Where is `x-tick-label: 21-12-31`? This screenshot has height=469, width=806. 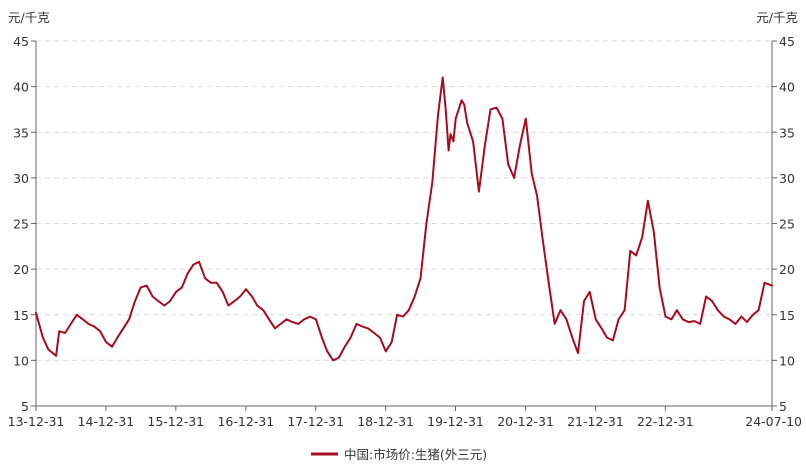 x-tick-label: 21-12-31 is located at coordinates (595, 421).